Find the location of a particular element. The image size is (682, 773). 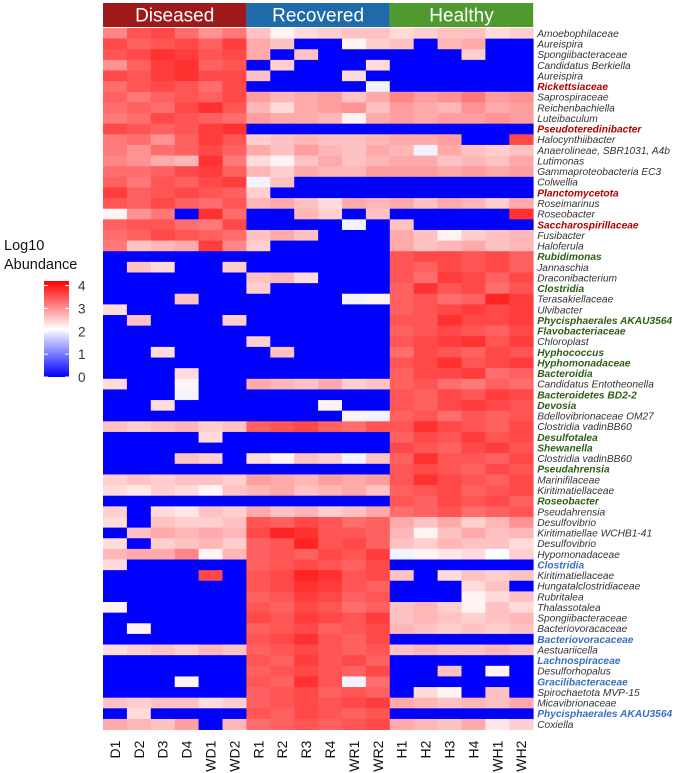

row-label: Reichenbachiella is located at coordinates (576, 108).